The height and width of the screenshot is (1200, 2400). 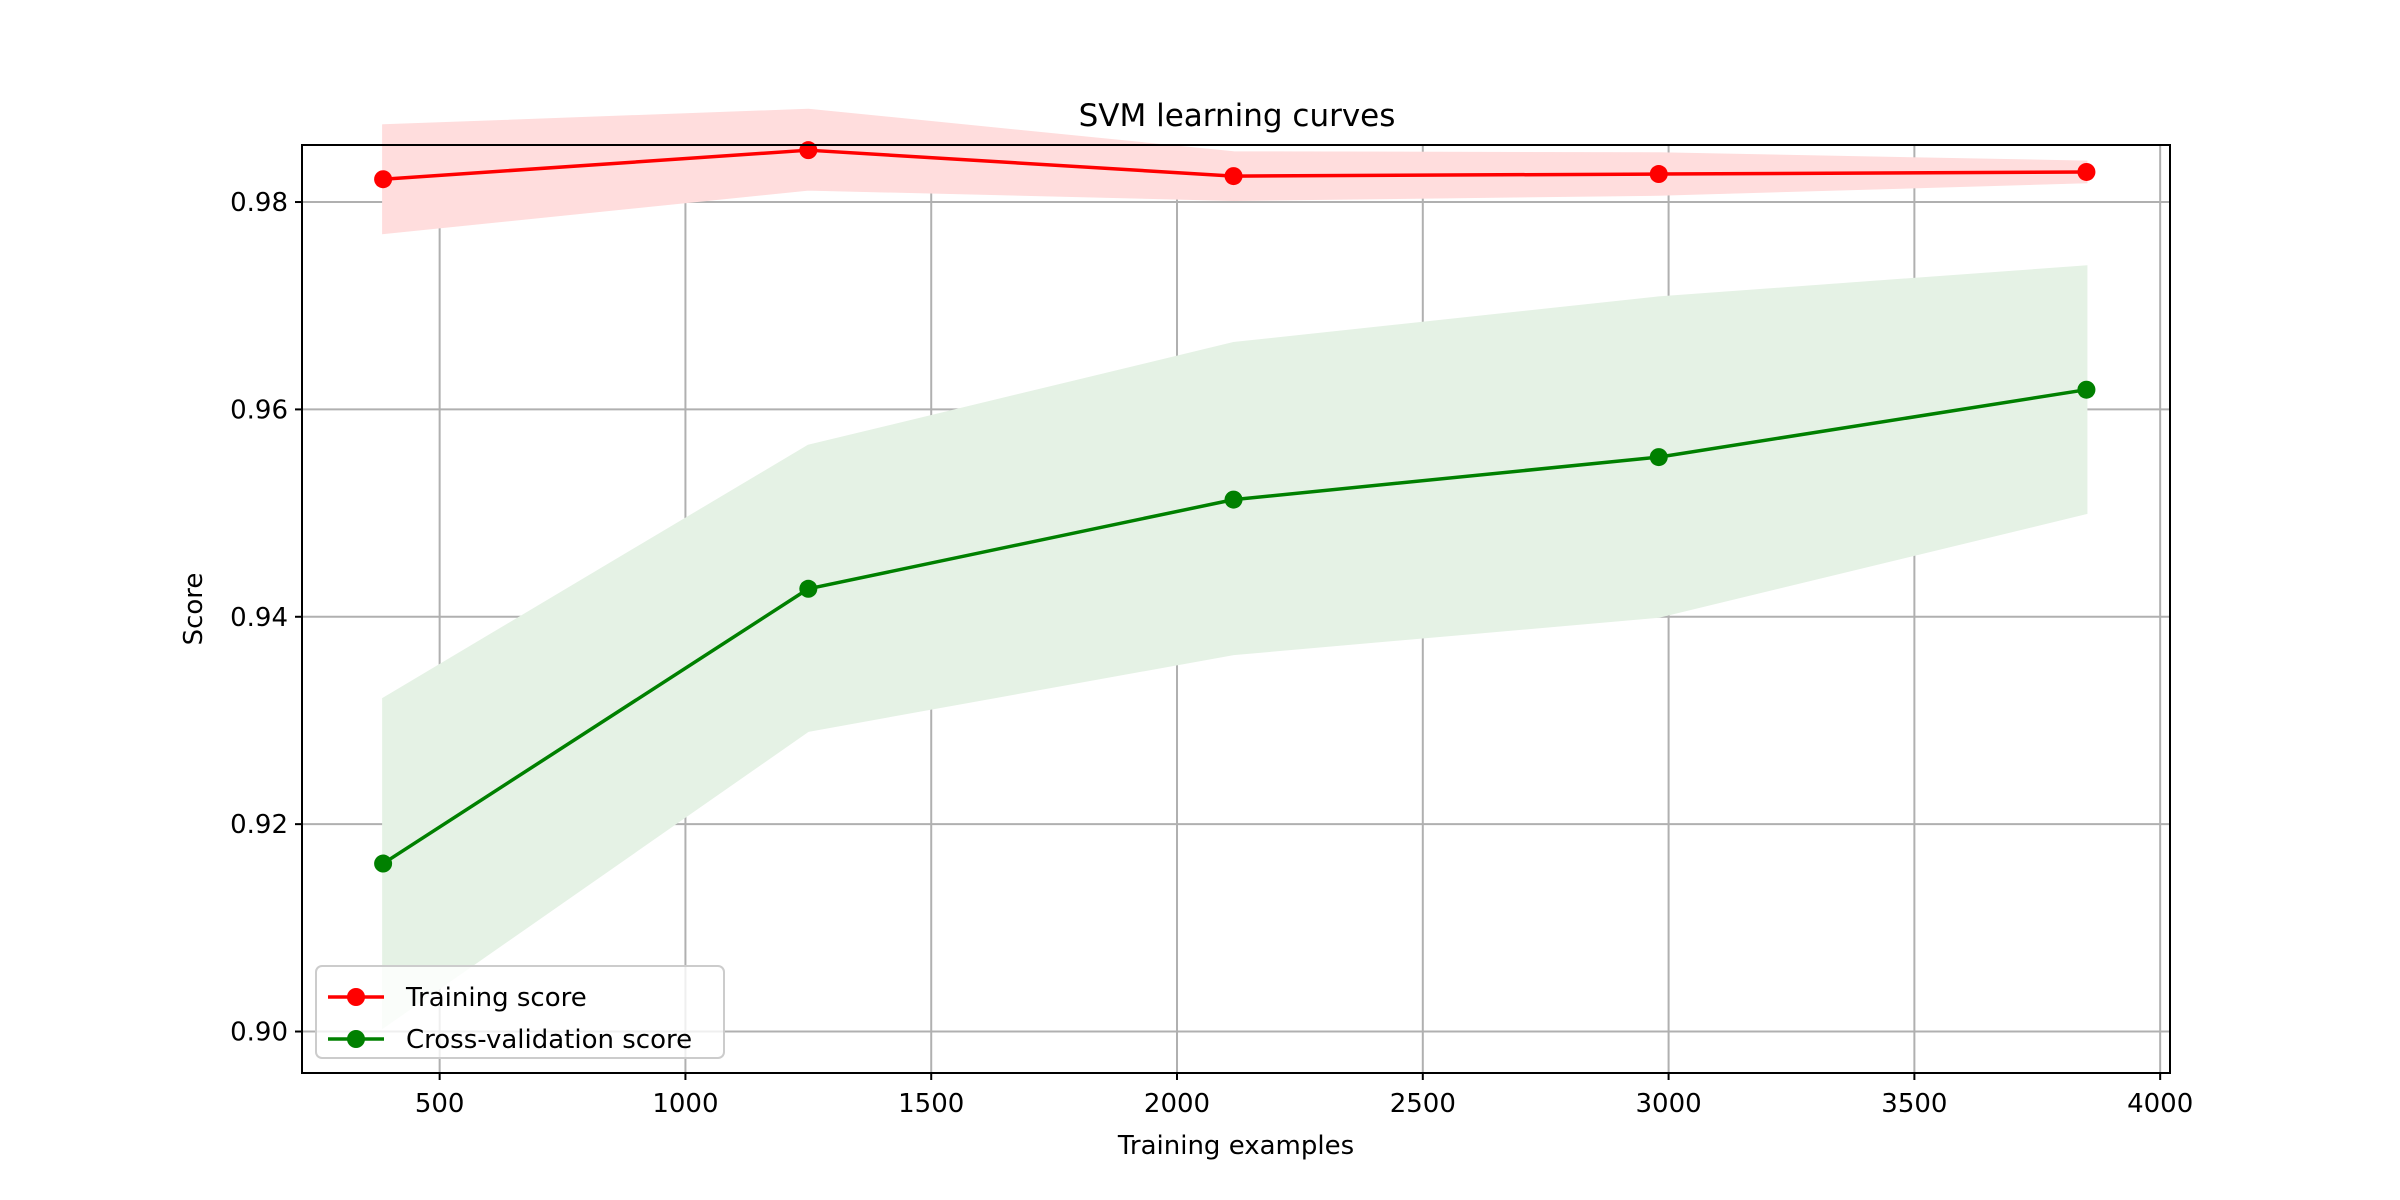 What do you see at coordinates (2160, 1104) in the screenshot?
I see `x-tick-label: 4000` at bounding box center [2160, 1104].